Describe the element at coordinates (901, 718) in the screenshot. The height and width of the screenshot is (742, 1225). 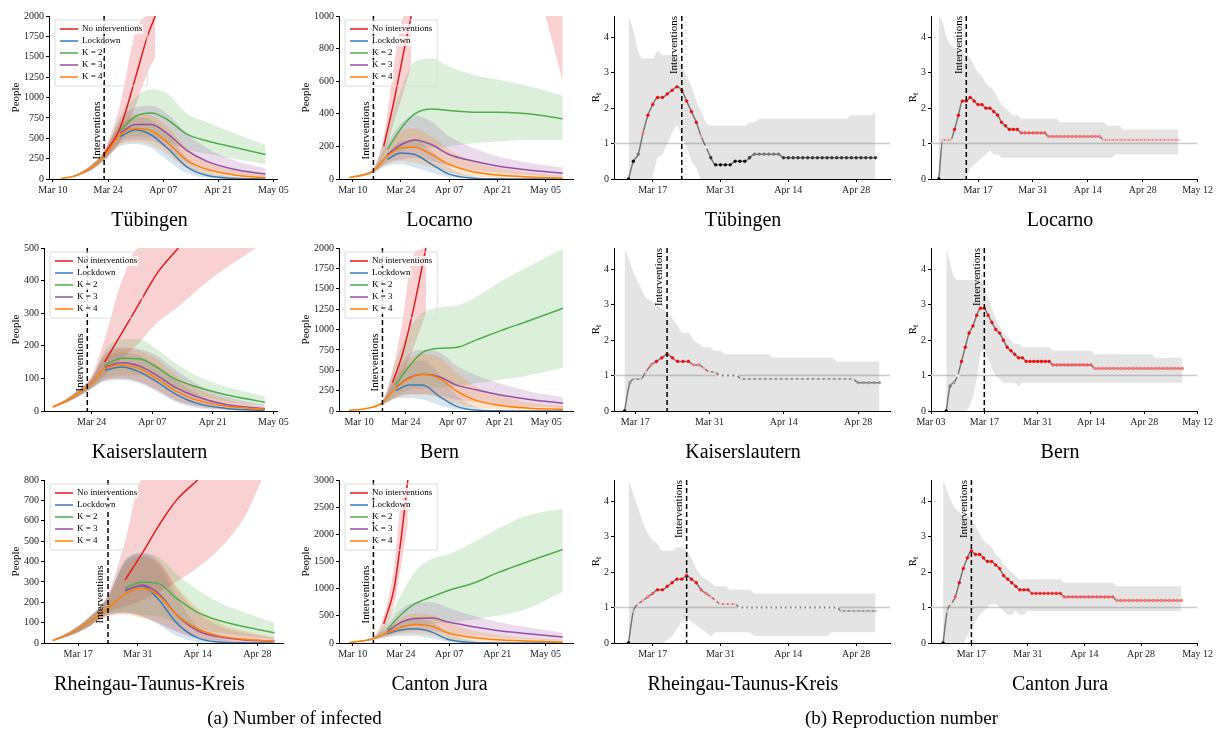
I see `text: (b) Reproduction number` at that location.